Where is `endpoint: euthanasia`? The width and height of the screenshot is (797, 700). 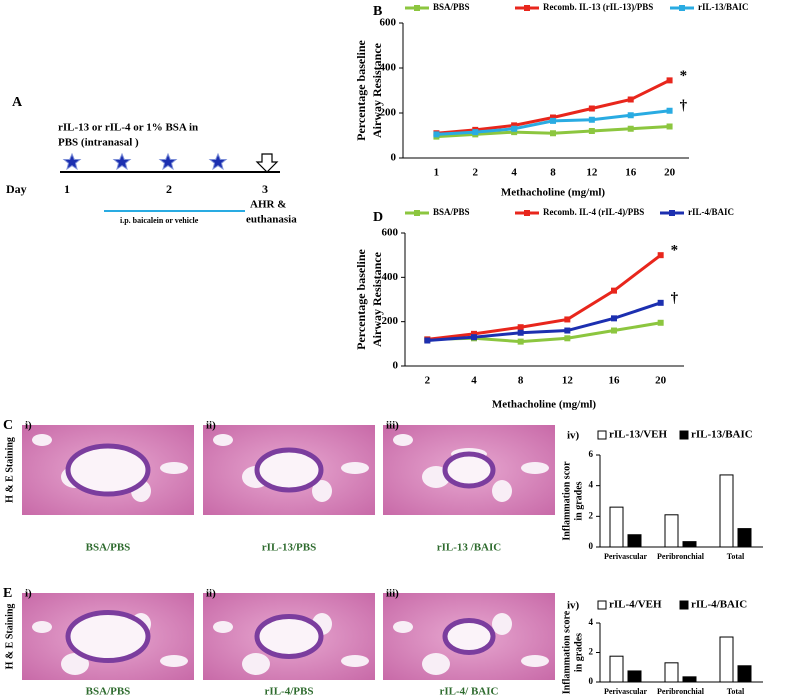
endpoint: euthanasia is located at coordinates (271, 220).